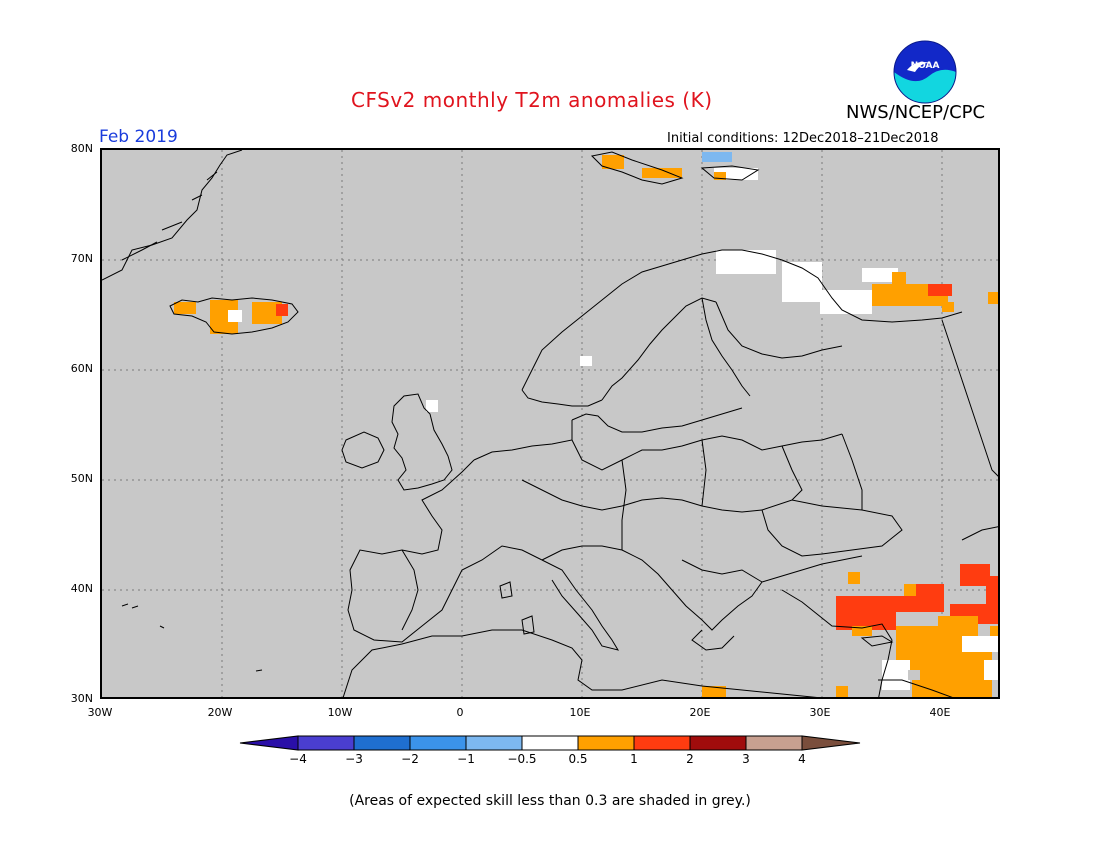 The width and height of the screenshot is (1100, 850). I want to click on legend-label-minus2: −2, so click(410, 759).